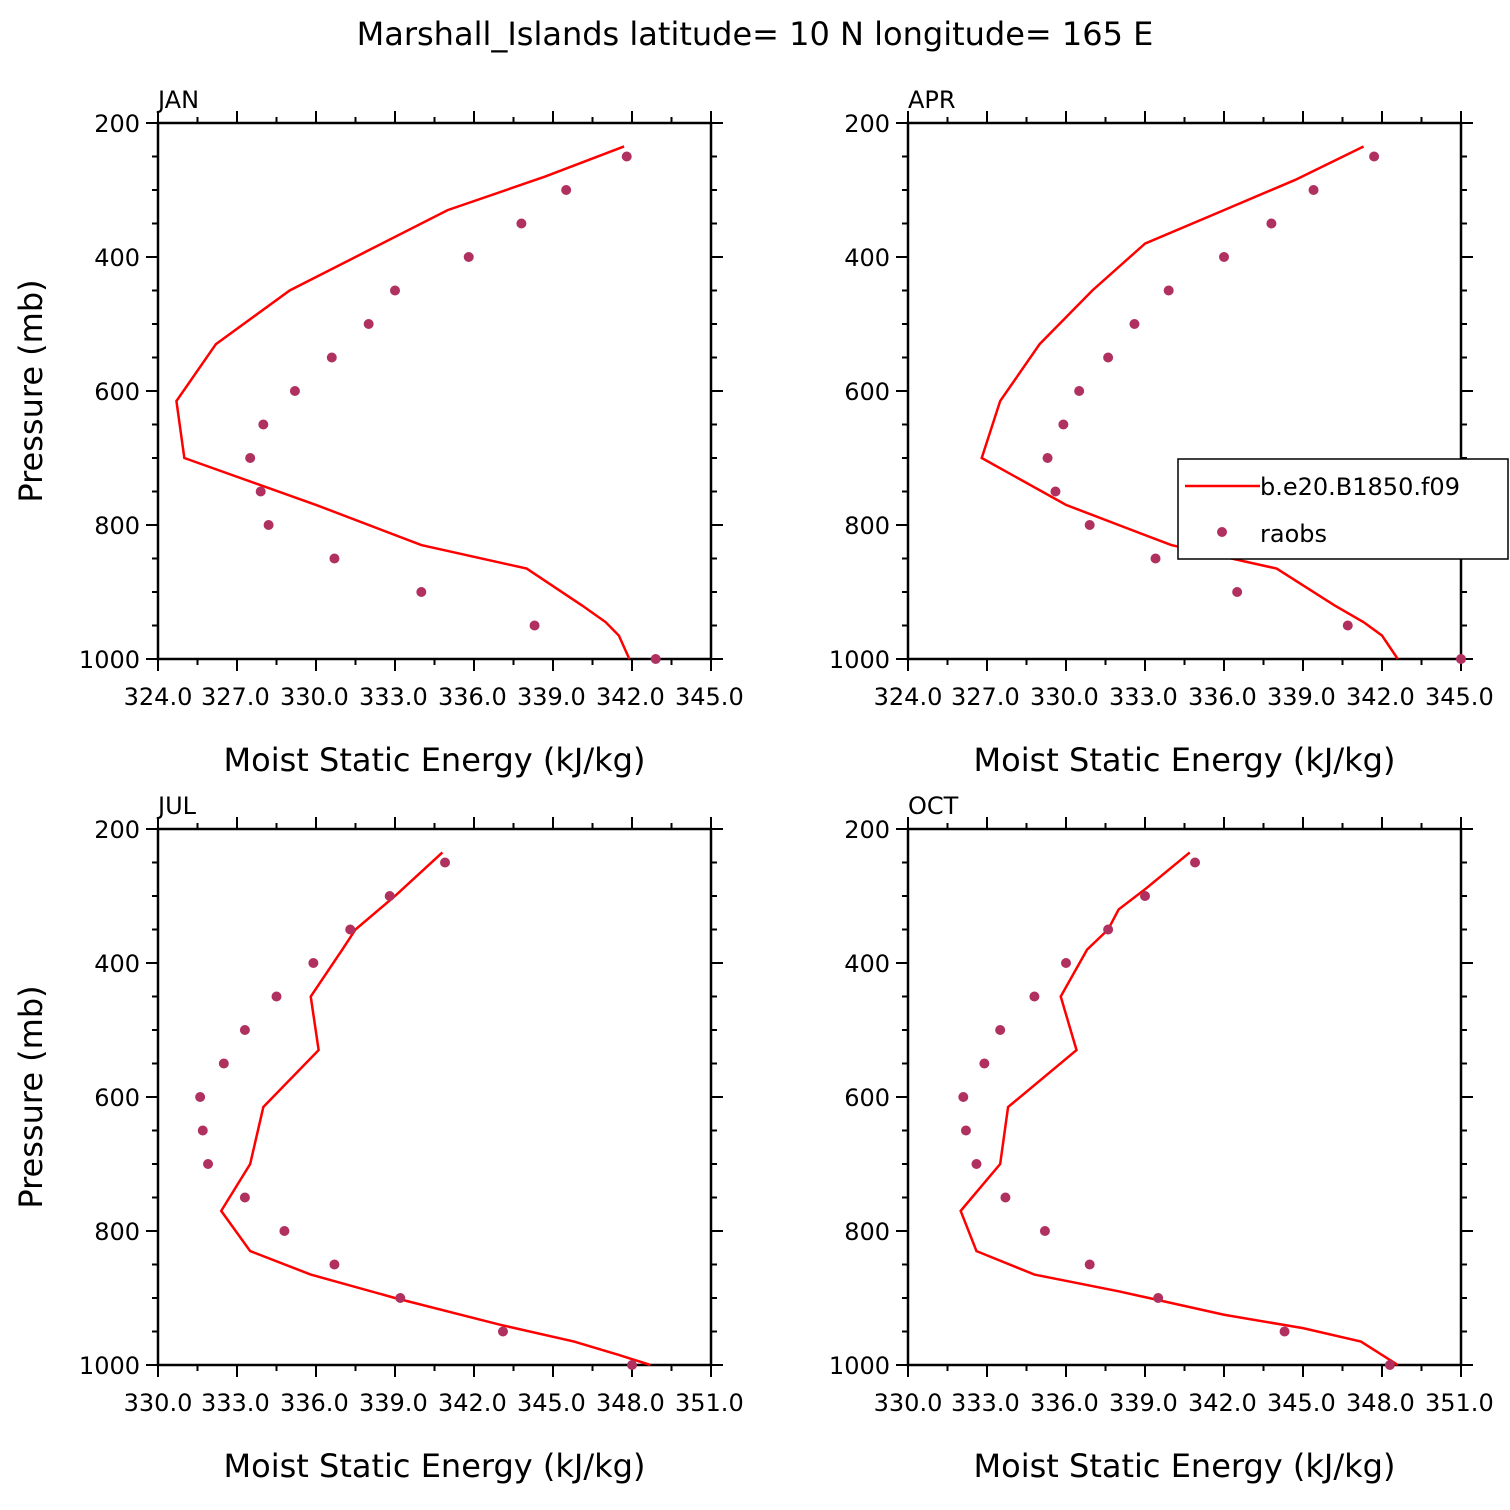 This screenshot has height=1510, width=1510. I want to click on panel-label-apr: APR, so click(932, 100).